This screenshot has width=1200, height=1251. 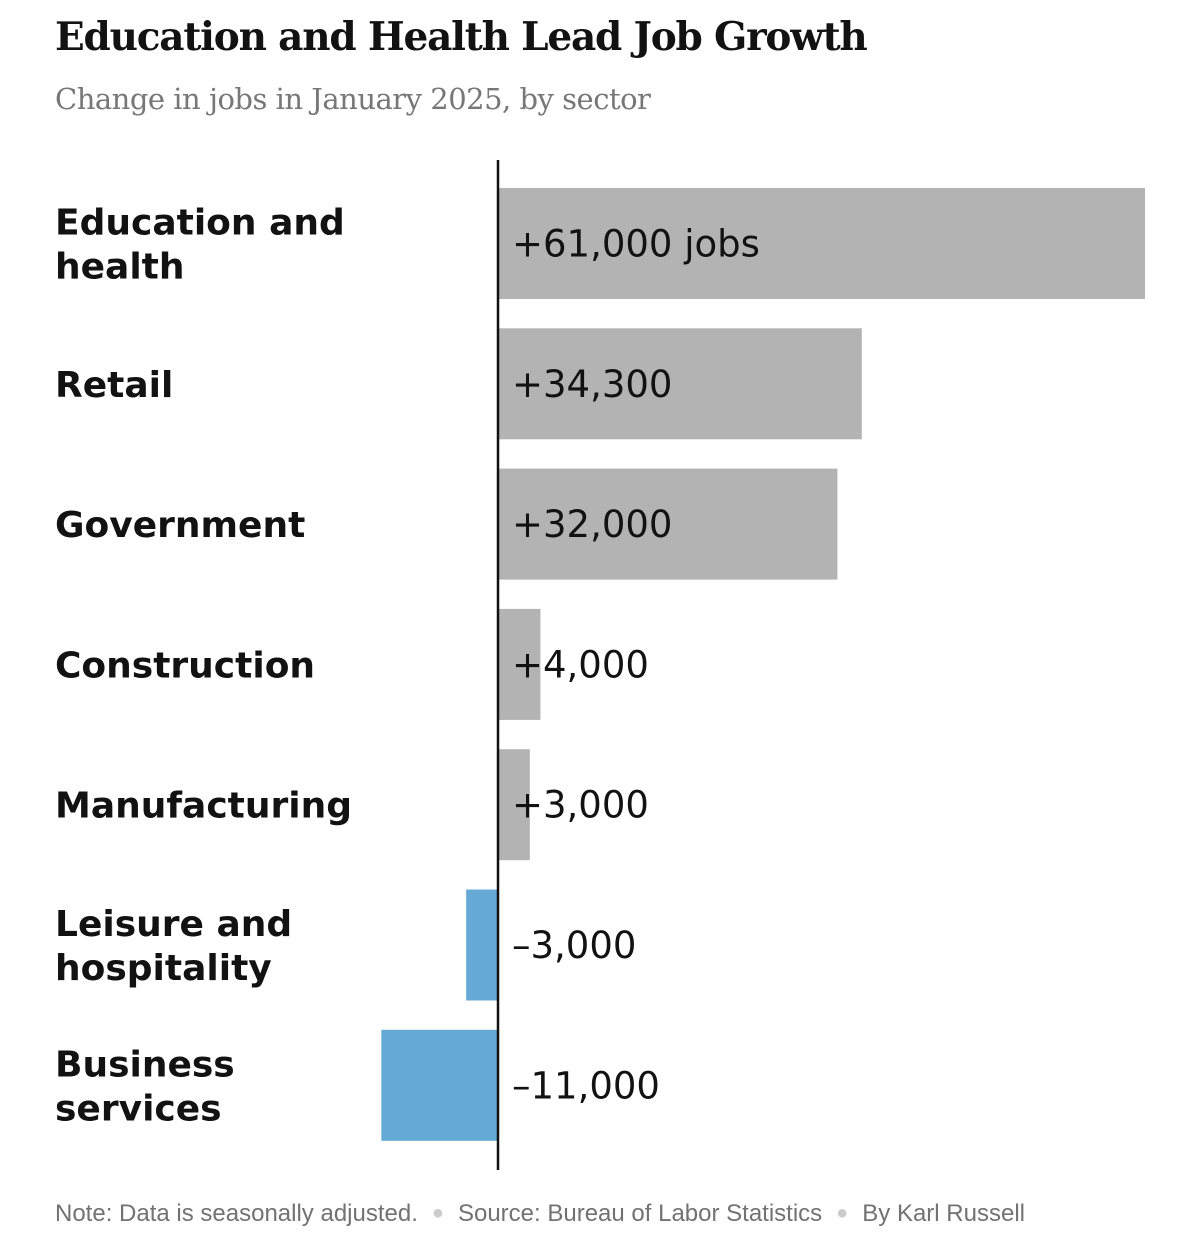 What do you see at coordinates (145, 1064) in the screenshot?
I see `category-label-line: Business` at bounding box center [145, 1064].